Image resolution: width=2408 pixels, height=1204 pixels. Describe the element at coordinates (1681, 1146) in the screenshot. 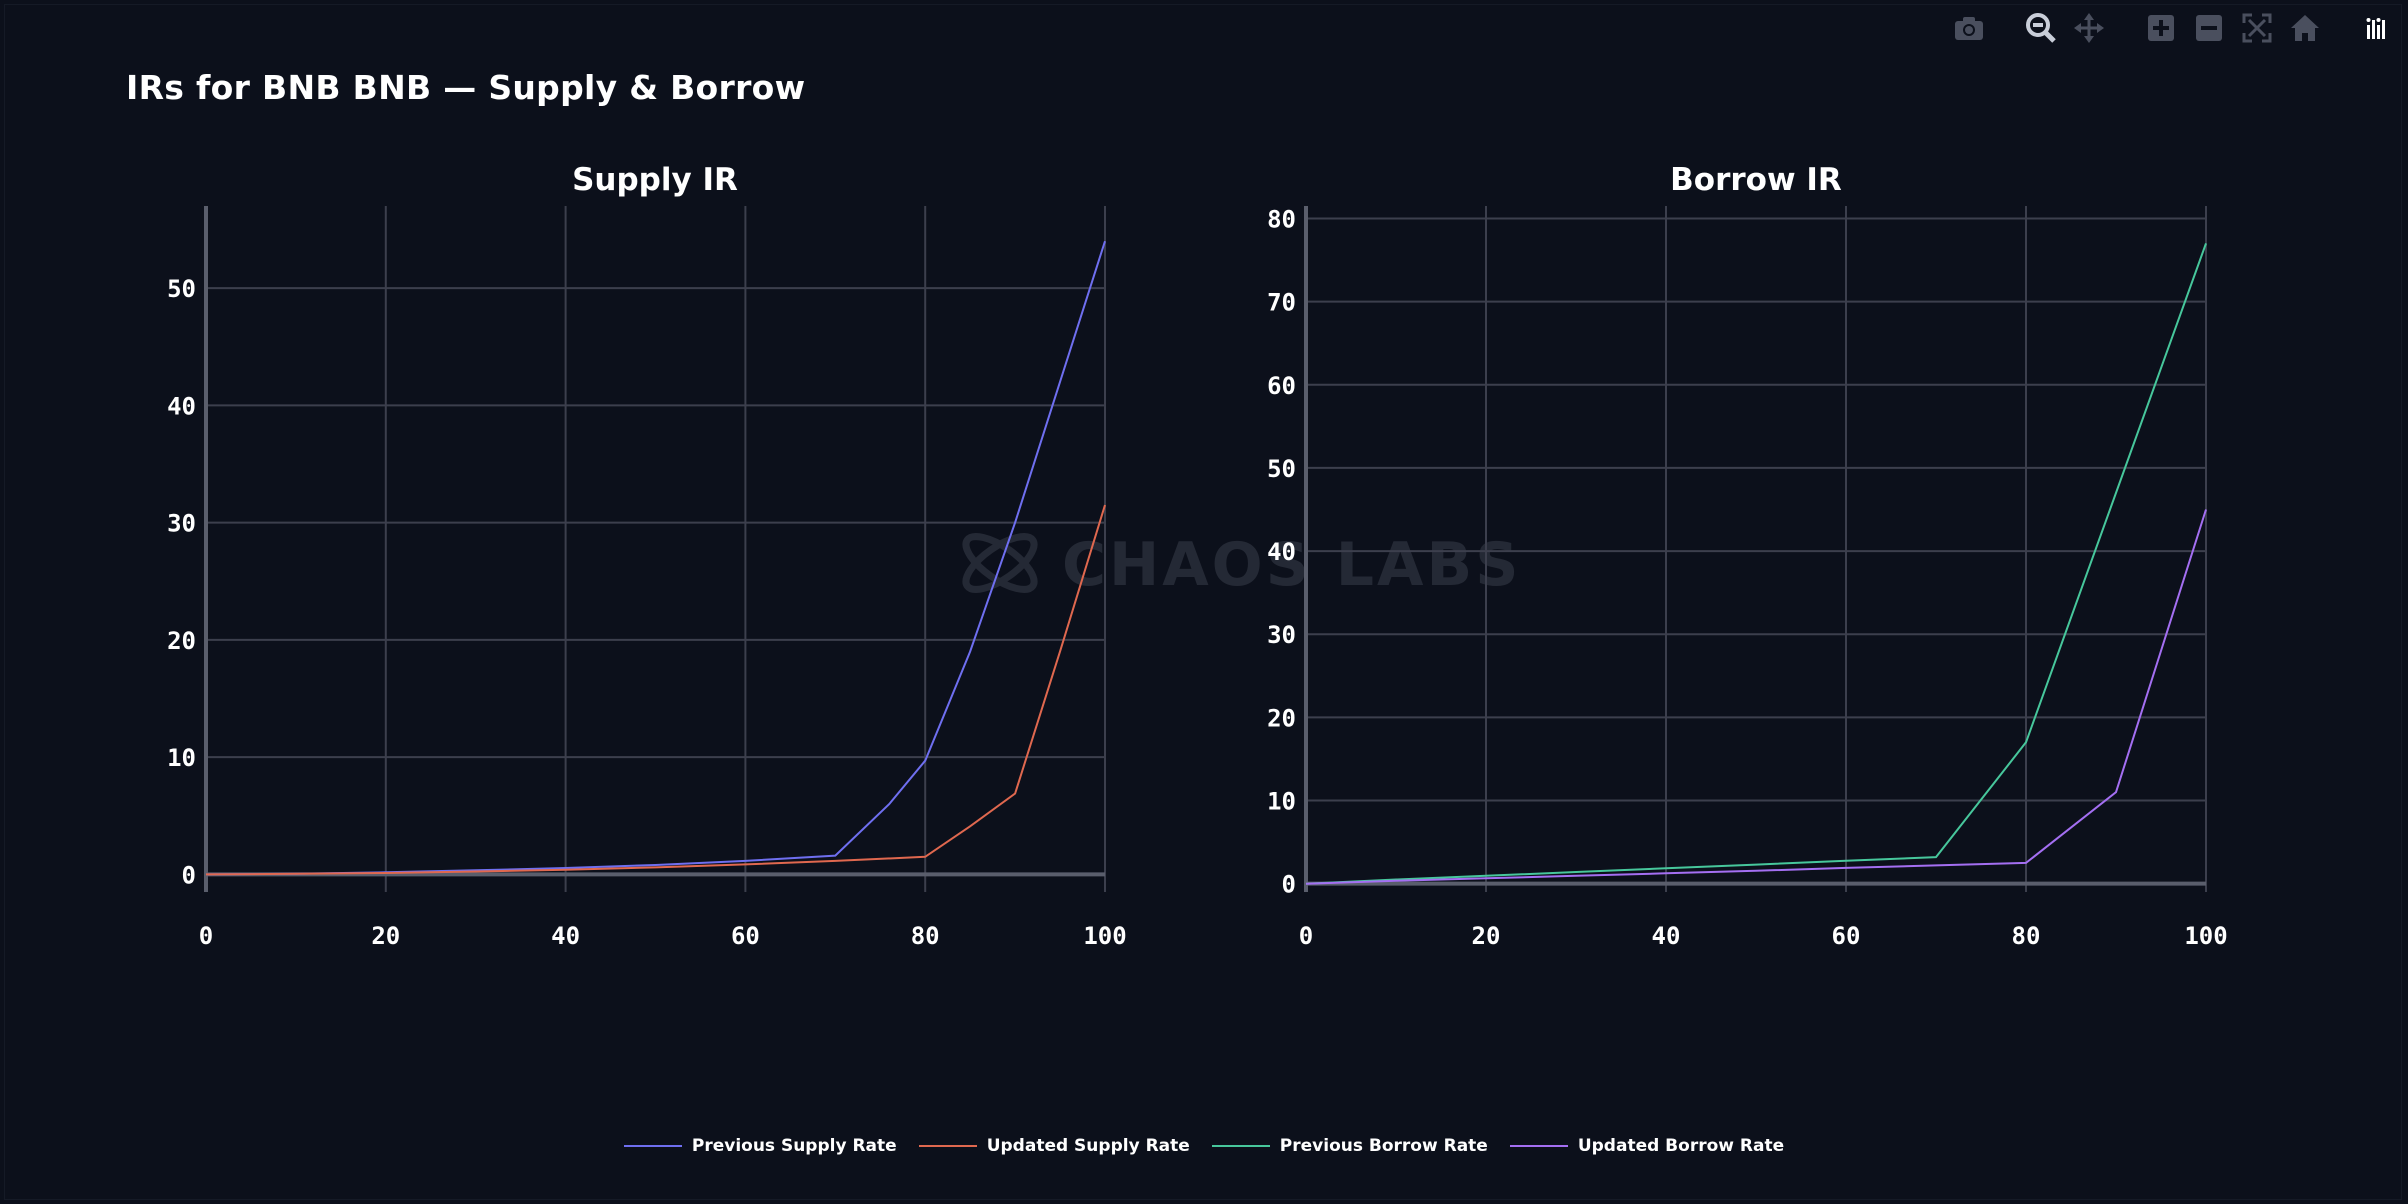

I see `legend-label: Updated Borrow Rate` at that location.